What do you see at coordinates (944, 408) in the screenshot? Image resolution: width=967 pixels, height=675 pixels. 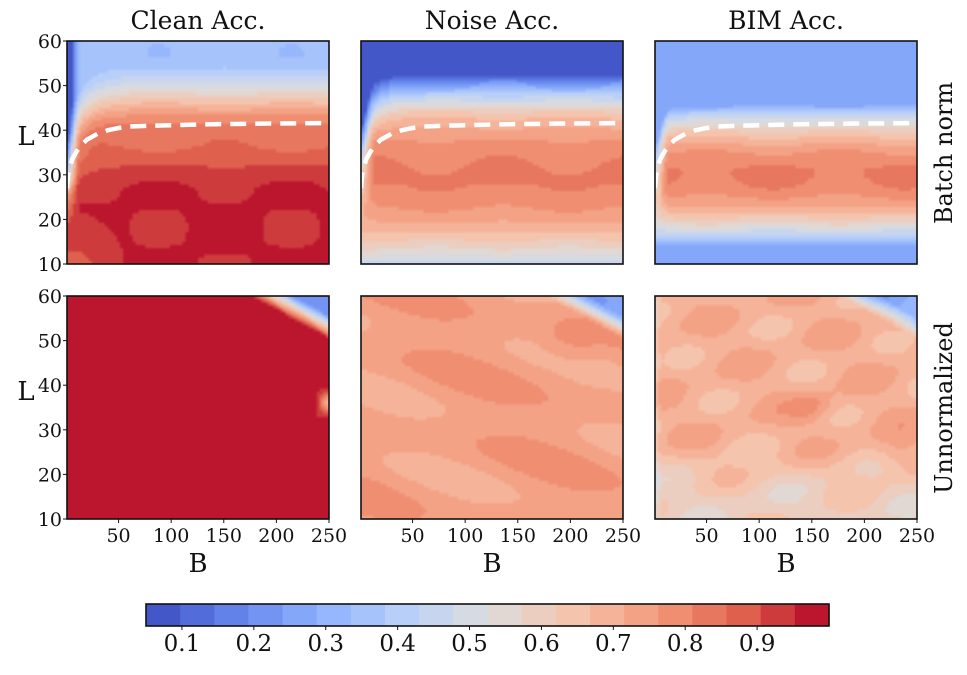 I see `row-label-unnormalized: Unnormalized` at bounding box center [944, 408].